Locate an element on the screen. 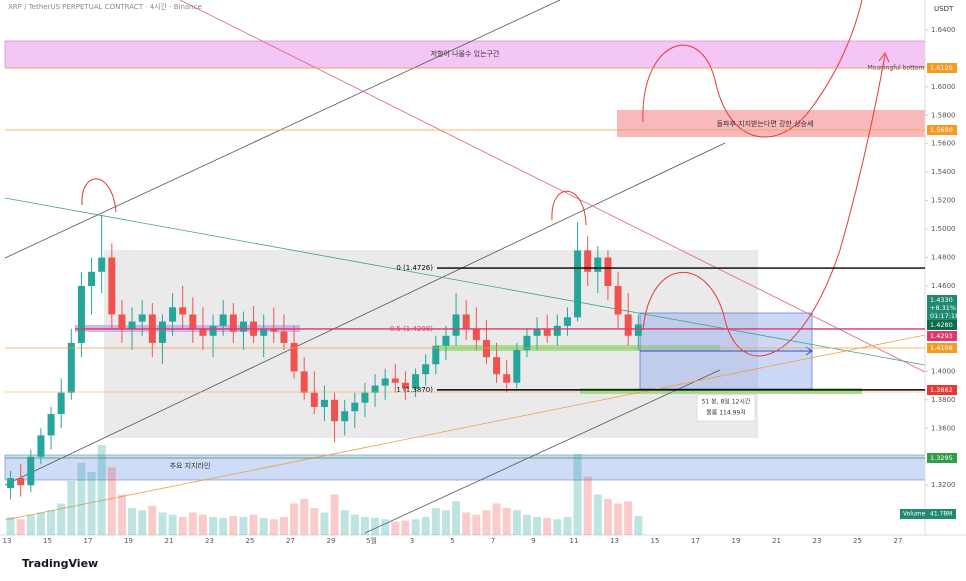  x-tick-label: 3 is located at coordinates (412, 541).